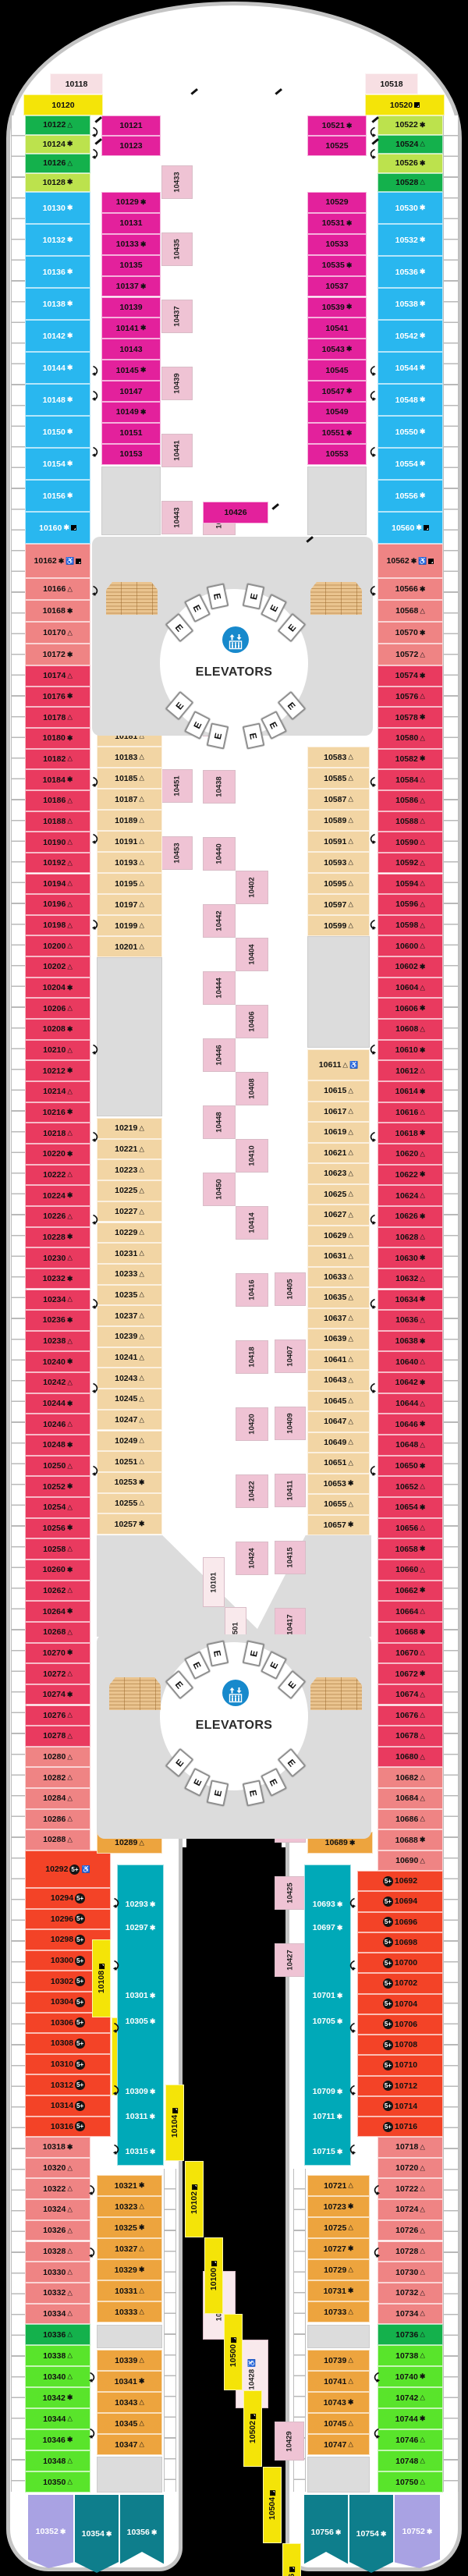 This screenshot has height=2576, width=468. What do you see at coordinates (58, 1694) in the screenshot?
I see `cabin-10274: 10274 ✱` at bounding box center [58, 1694].